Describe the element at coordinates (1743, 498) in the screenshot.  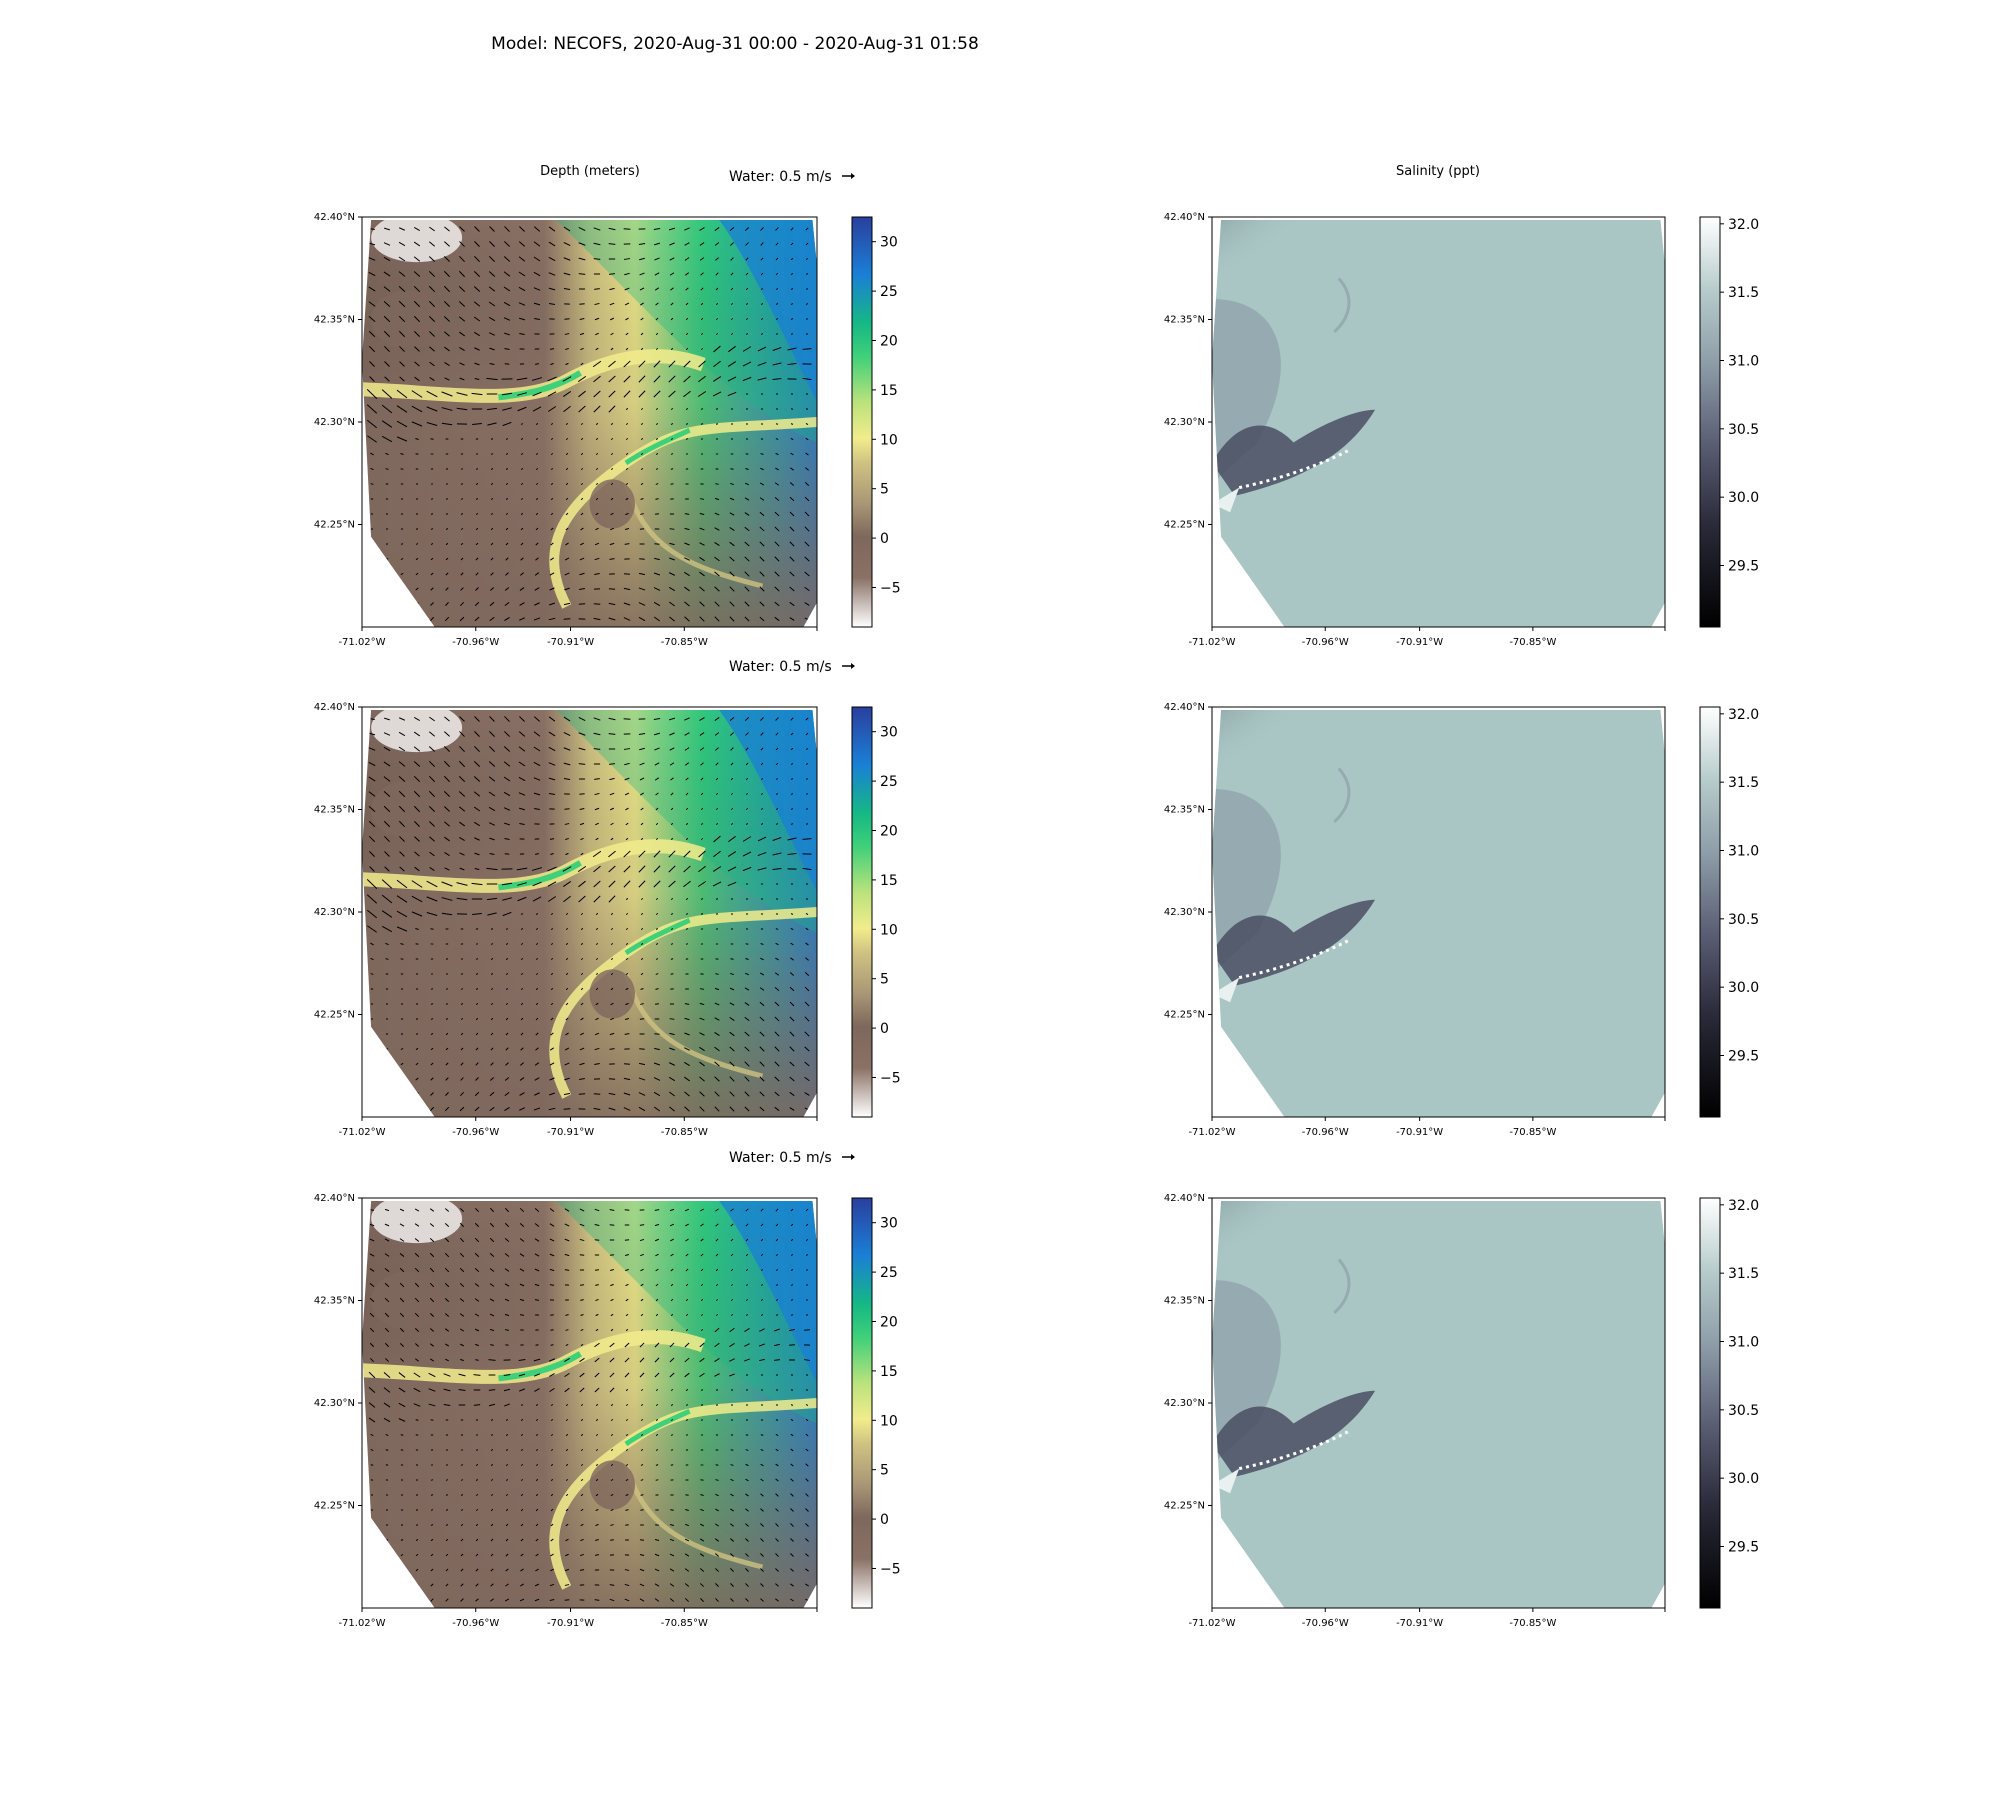
I see `salinity-colorbar-label: 30.0` at that location.